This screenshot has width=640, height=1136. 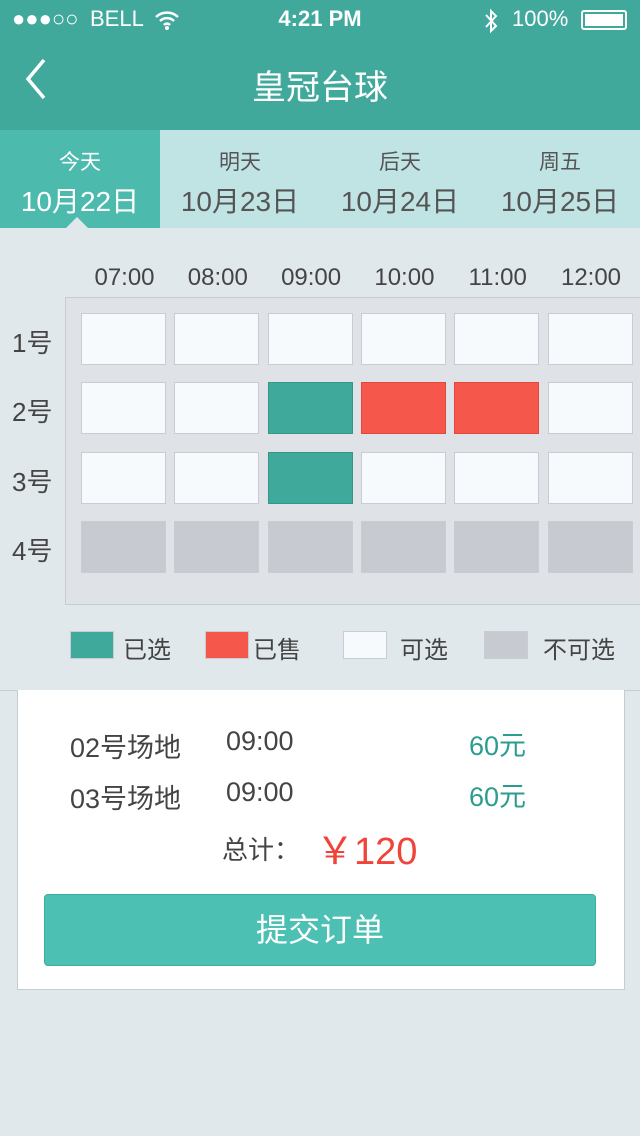 I want to click on chevron-left-icon, so click(x=36, y=79).